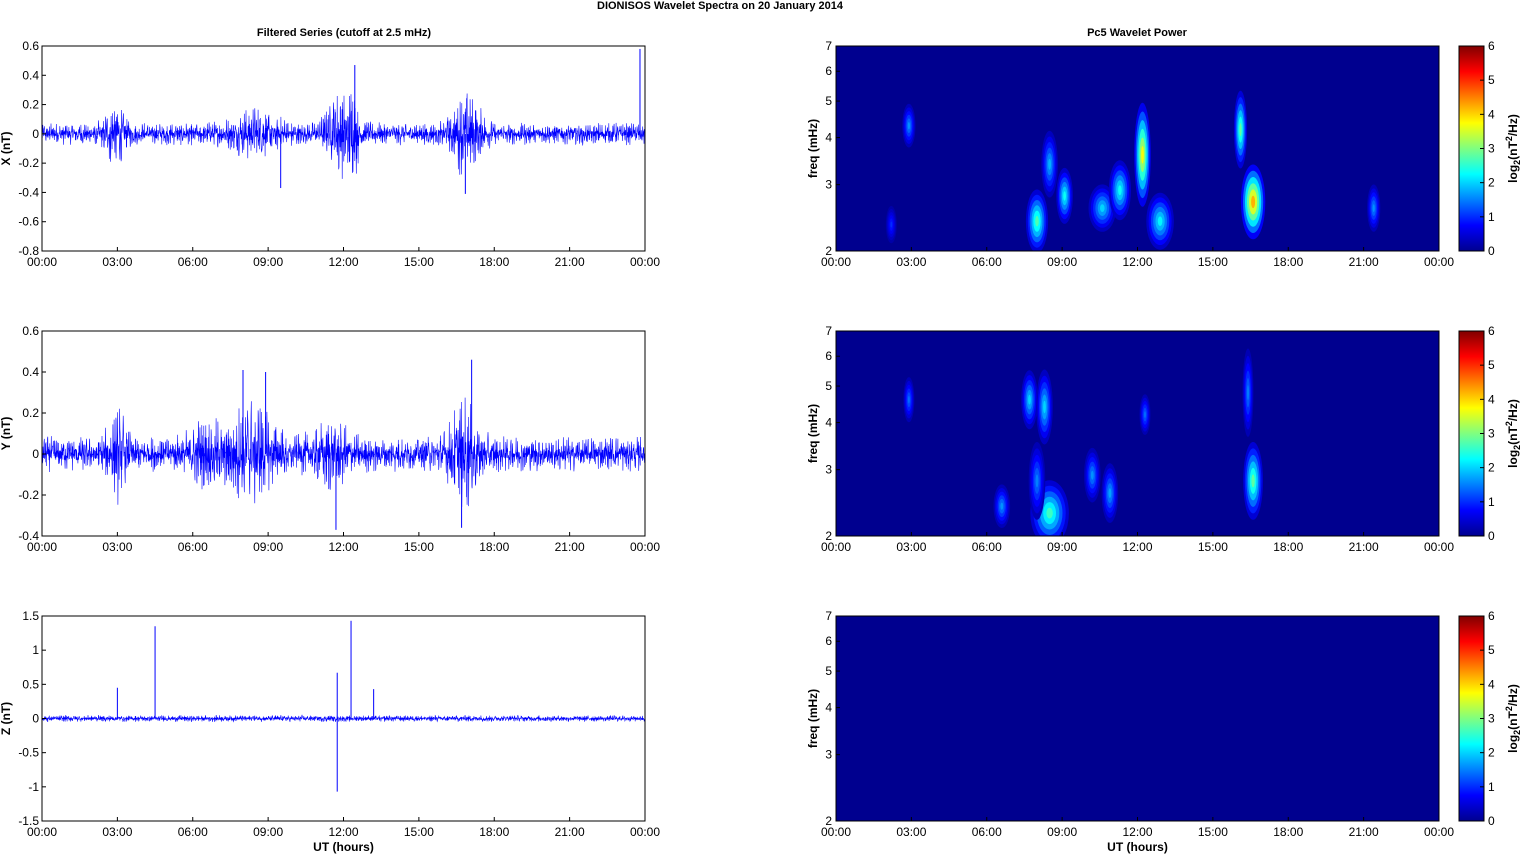 The height and width of the screenshot is (854, 1521). What do you see at coordinates (1491, 399) in the screenshot?
I see `y-wavelet-colorbar-tick-label: 4` at bounding box center [1491, 399].